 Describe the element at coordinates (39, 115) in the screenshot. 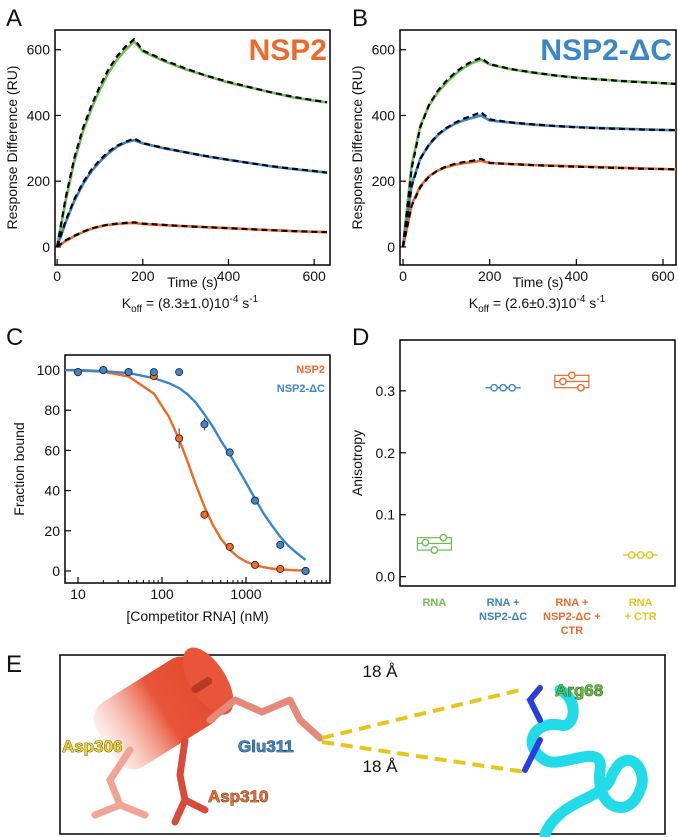

I see `y-tick-label: 400` at that location.